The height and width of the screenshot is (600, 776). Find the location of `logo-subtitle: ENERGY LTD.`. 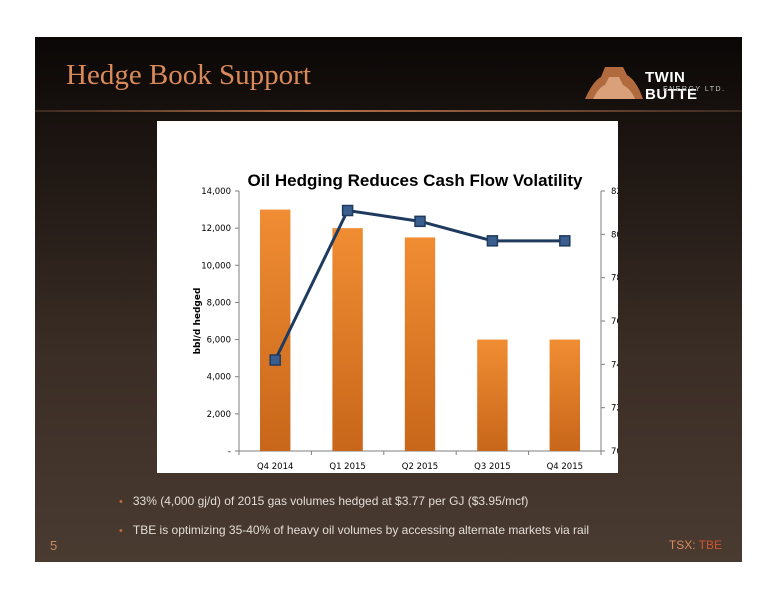

logo-subtitle: ENERGY LTD. is located at coordinates (694, 89).